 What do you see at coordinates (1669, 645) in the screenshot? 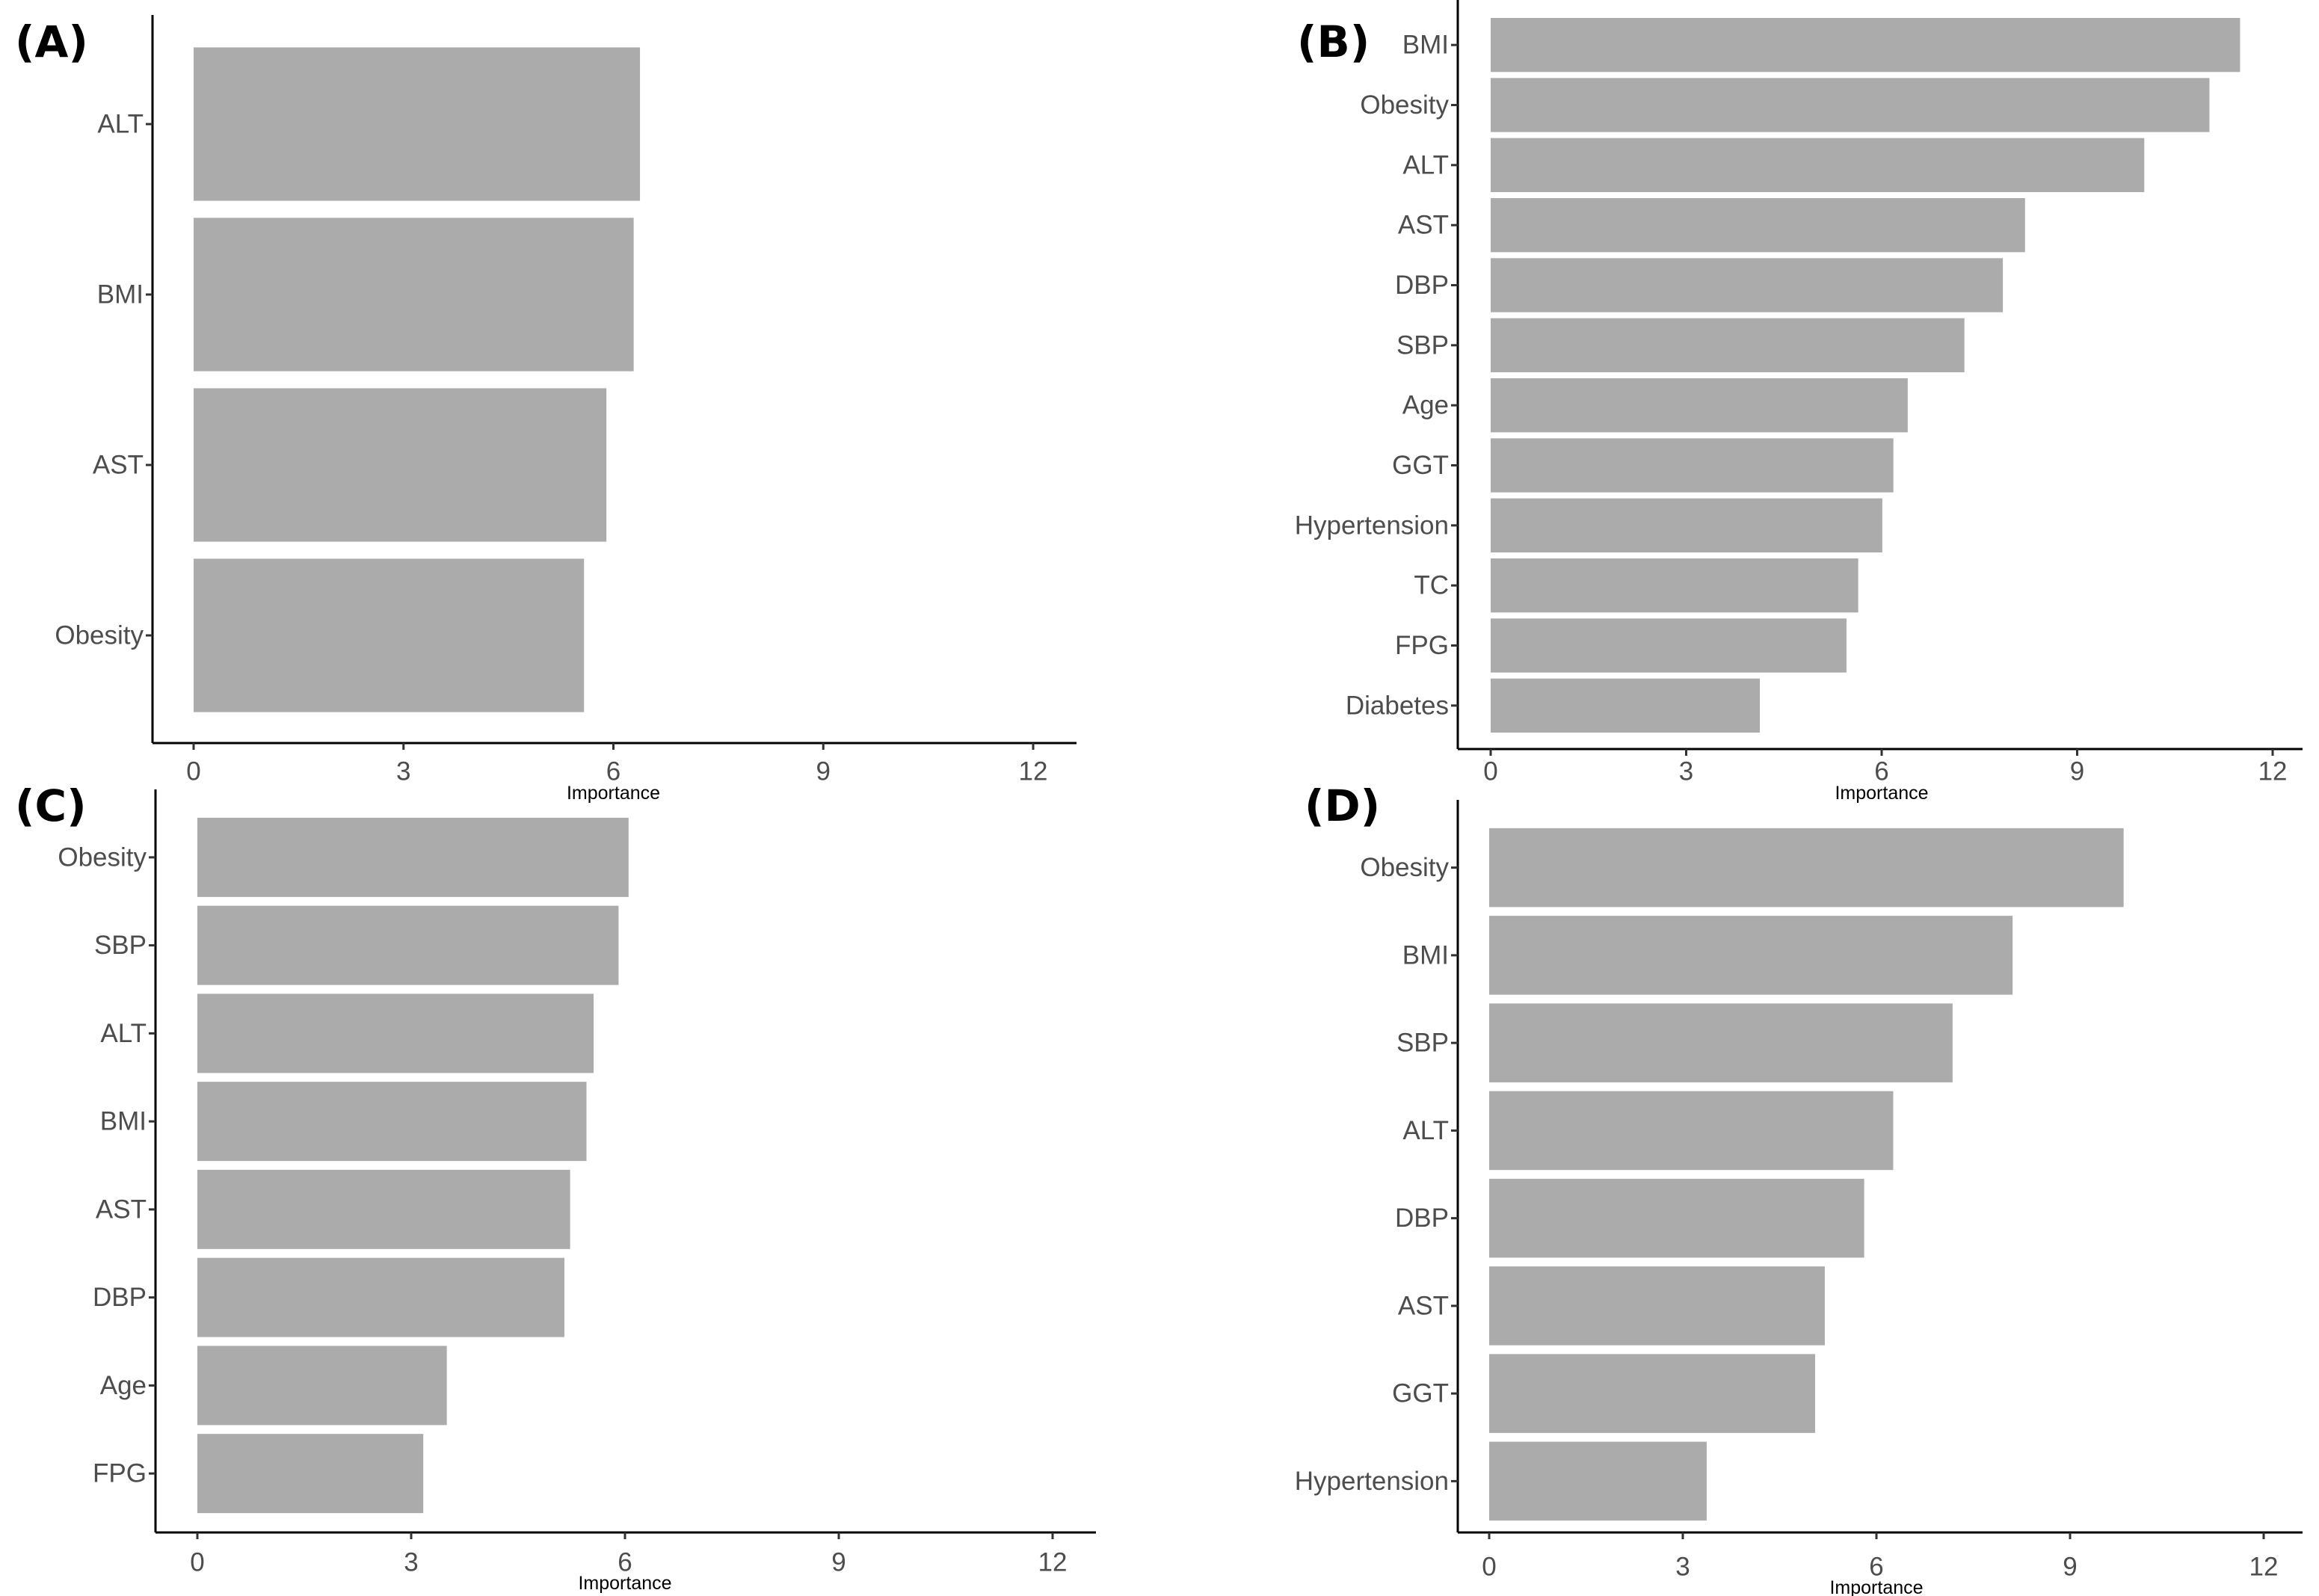
I see `bar-b-fpg` at bounding box center [1669, 645].